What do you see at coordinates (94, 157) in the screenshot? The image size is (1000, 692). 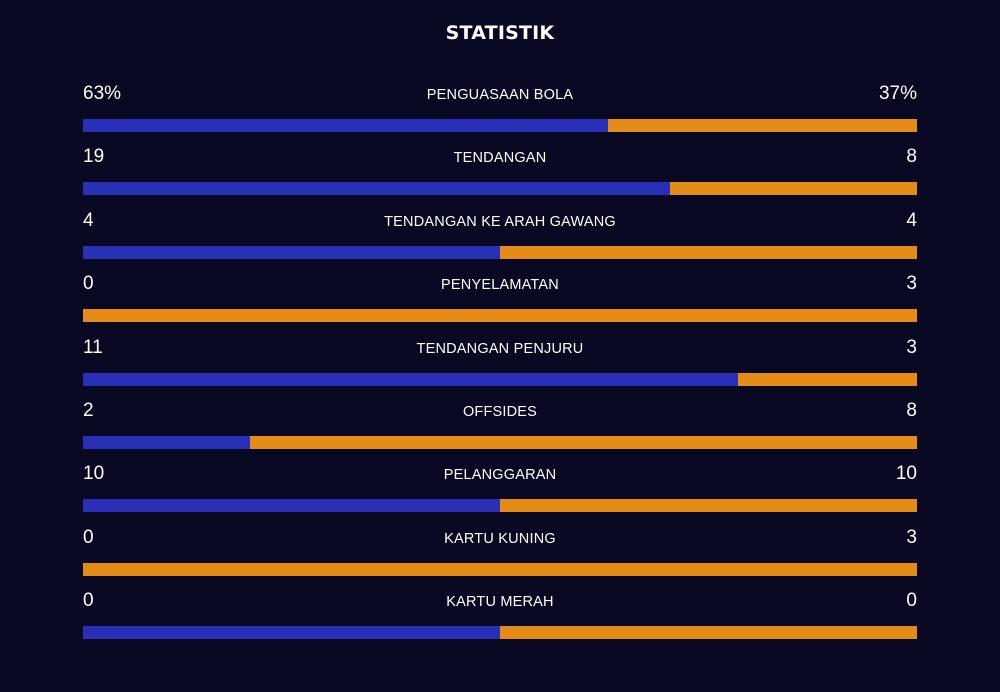 I see `stat-home-value: 19` at bounding box center [94, 157].